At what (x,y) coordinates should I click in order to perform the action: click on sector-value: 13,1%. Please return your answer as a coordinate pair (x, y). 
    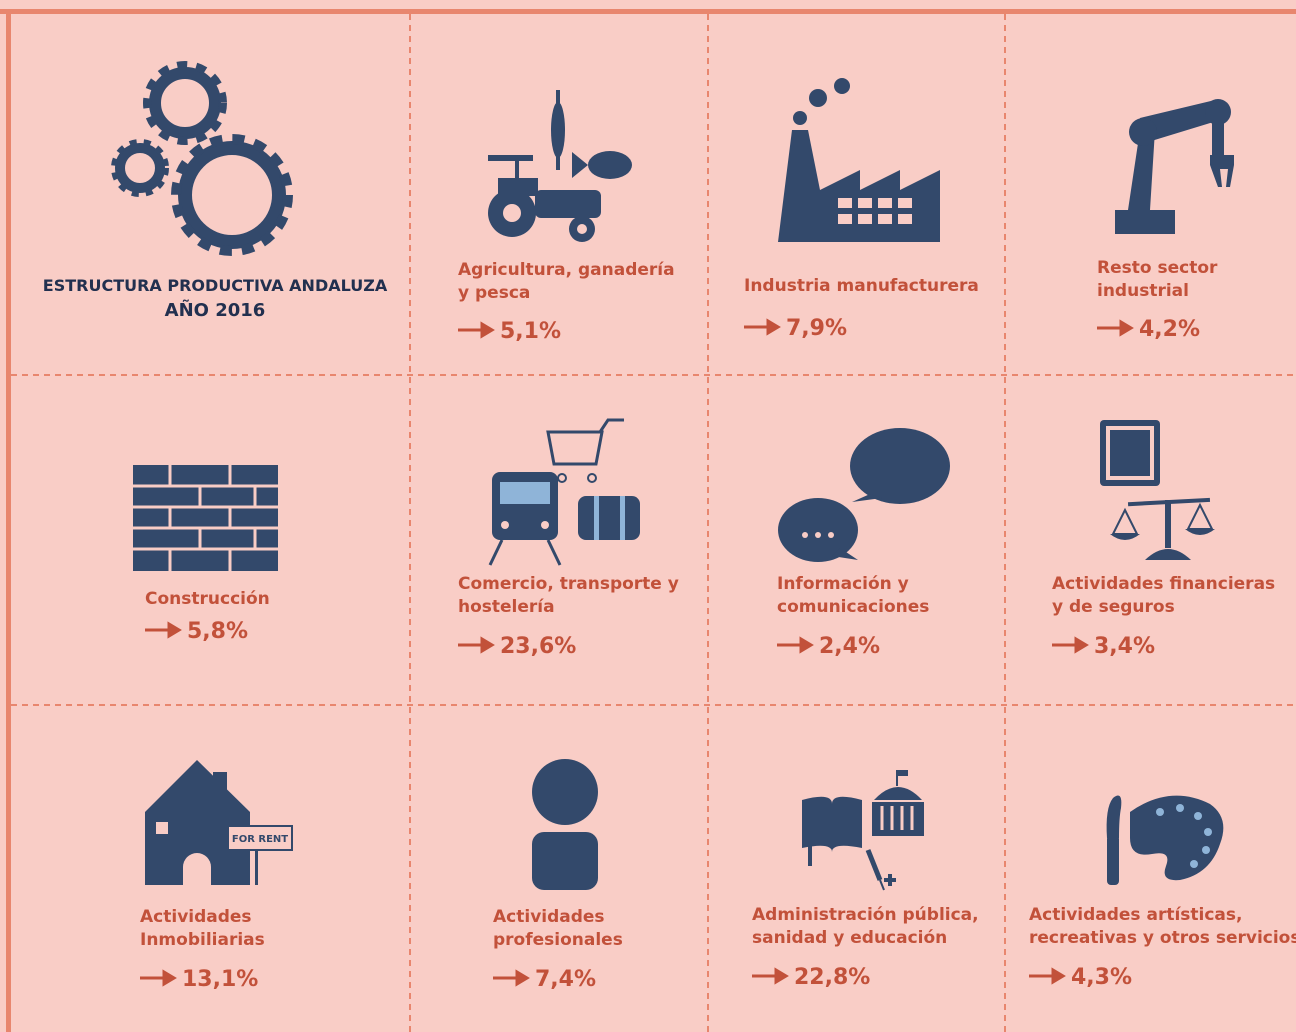
    Looking at the image, I should click on (220, 979).